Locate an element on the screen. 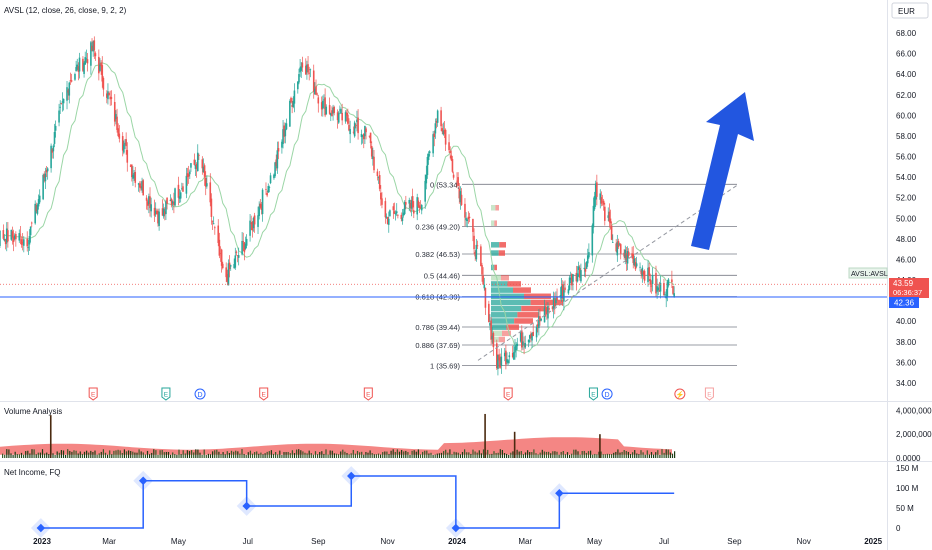  net-income-title: Net Income, FQ is located at coordinates (32, 472).